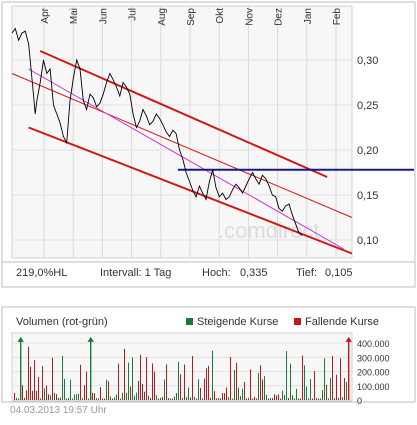  Describe the element at coordinates (342, 322) in the screenshot. I see `legend-falling-label: Fallende Kurse` at that location.